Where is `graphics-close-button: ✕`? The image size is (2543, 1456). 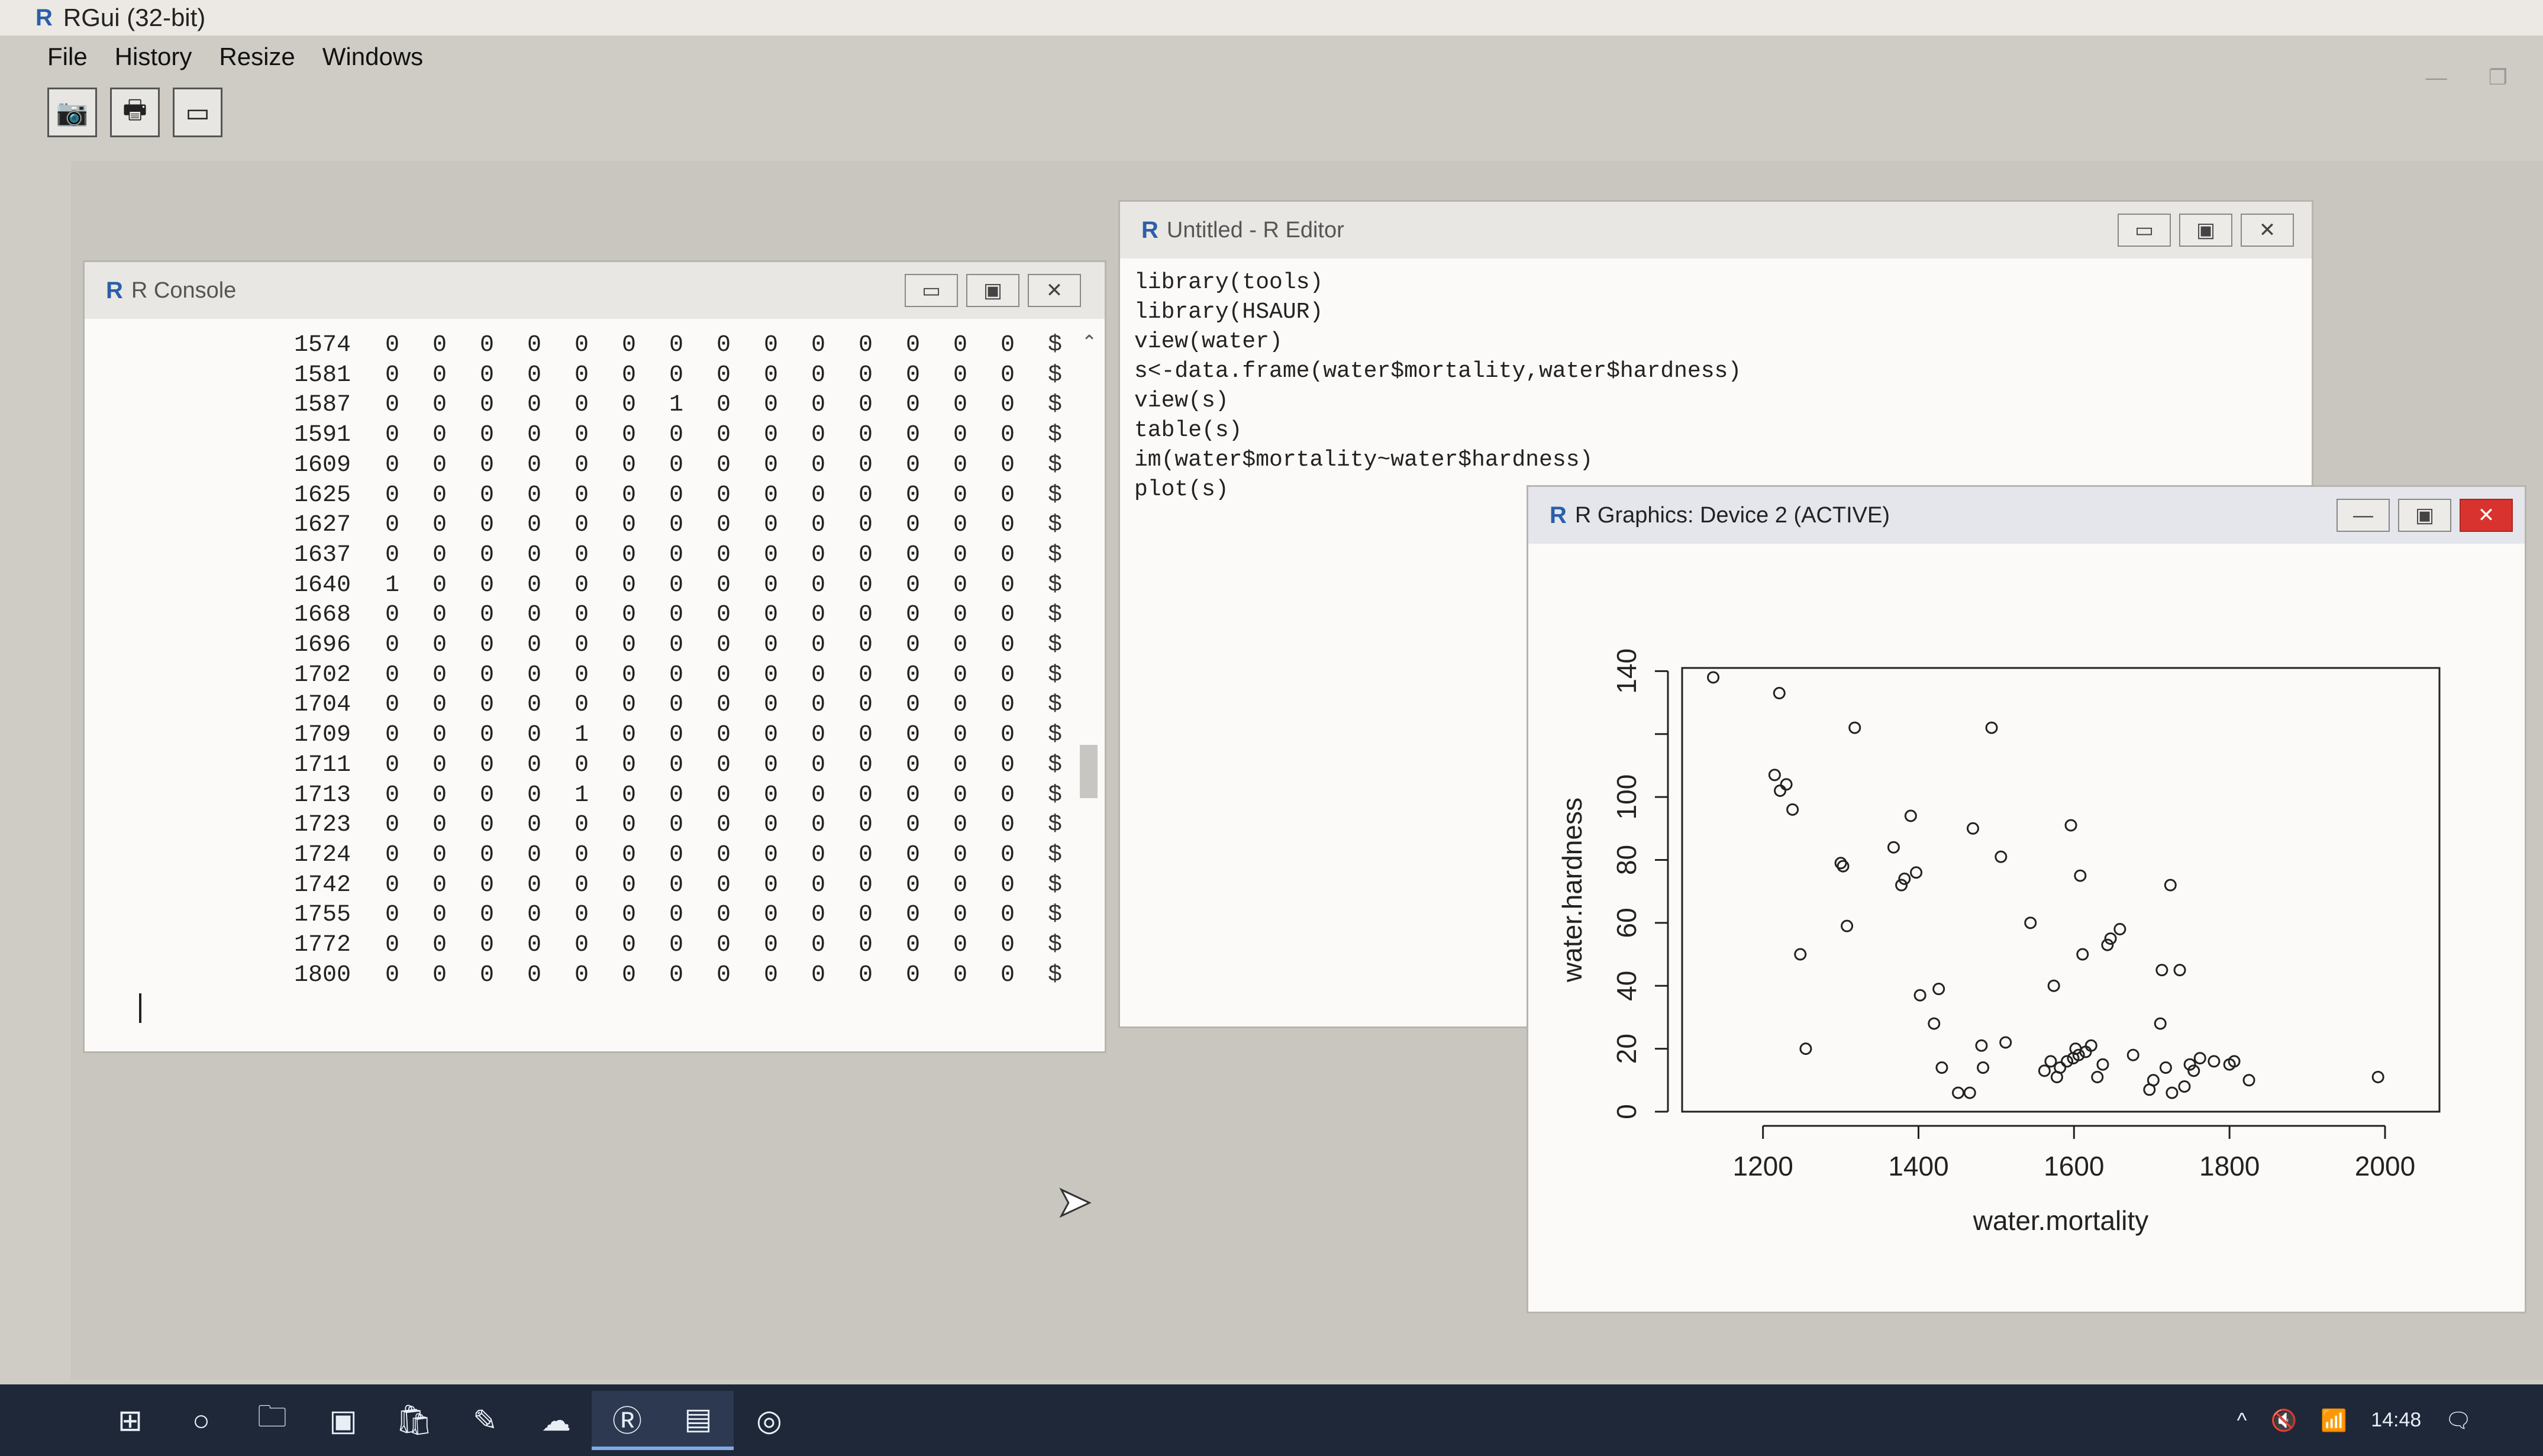 graphics-close-button: ✕ is located at coordinates (2486, 515).